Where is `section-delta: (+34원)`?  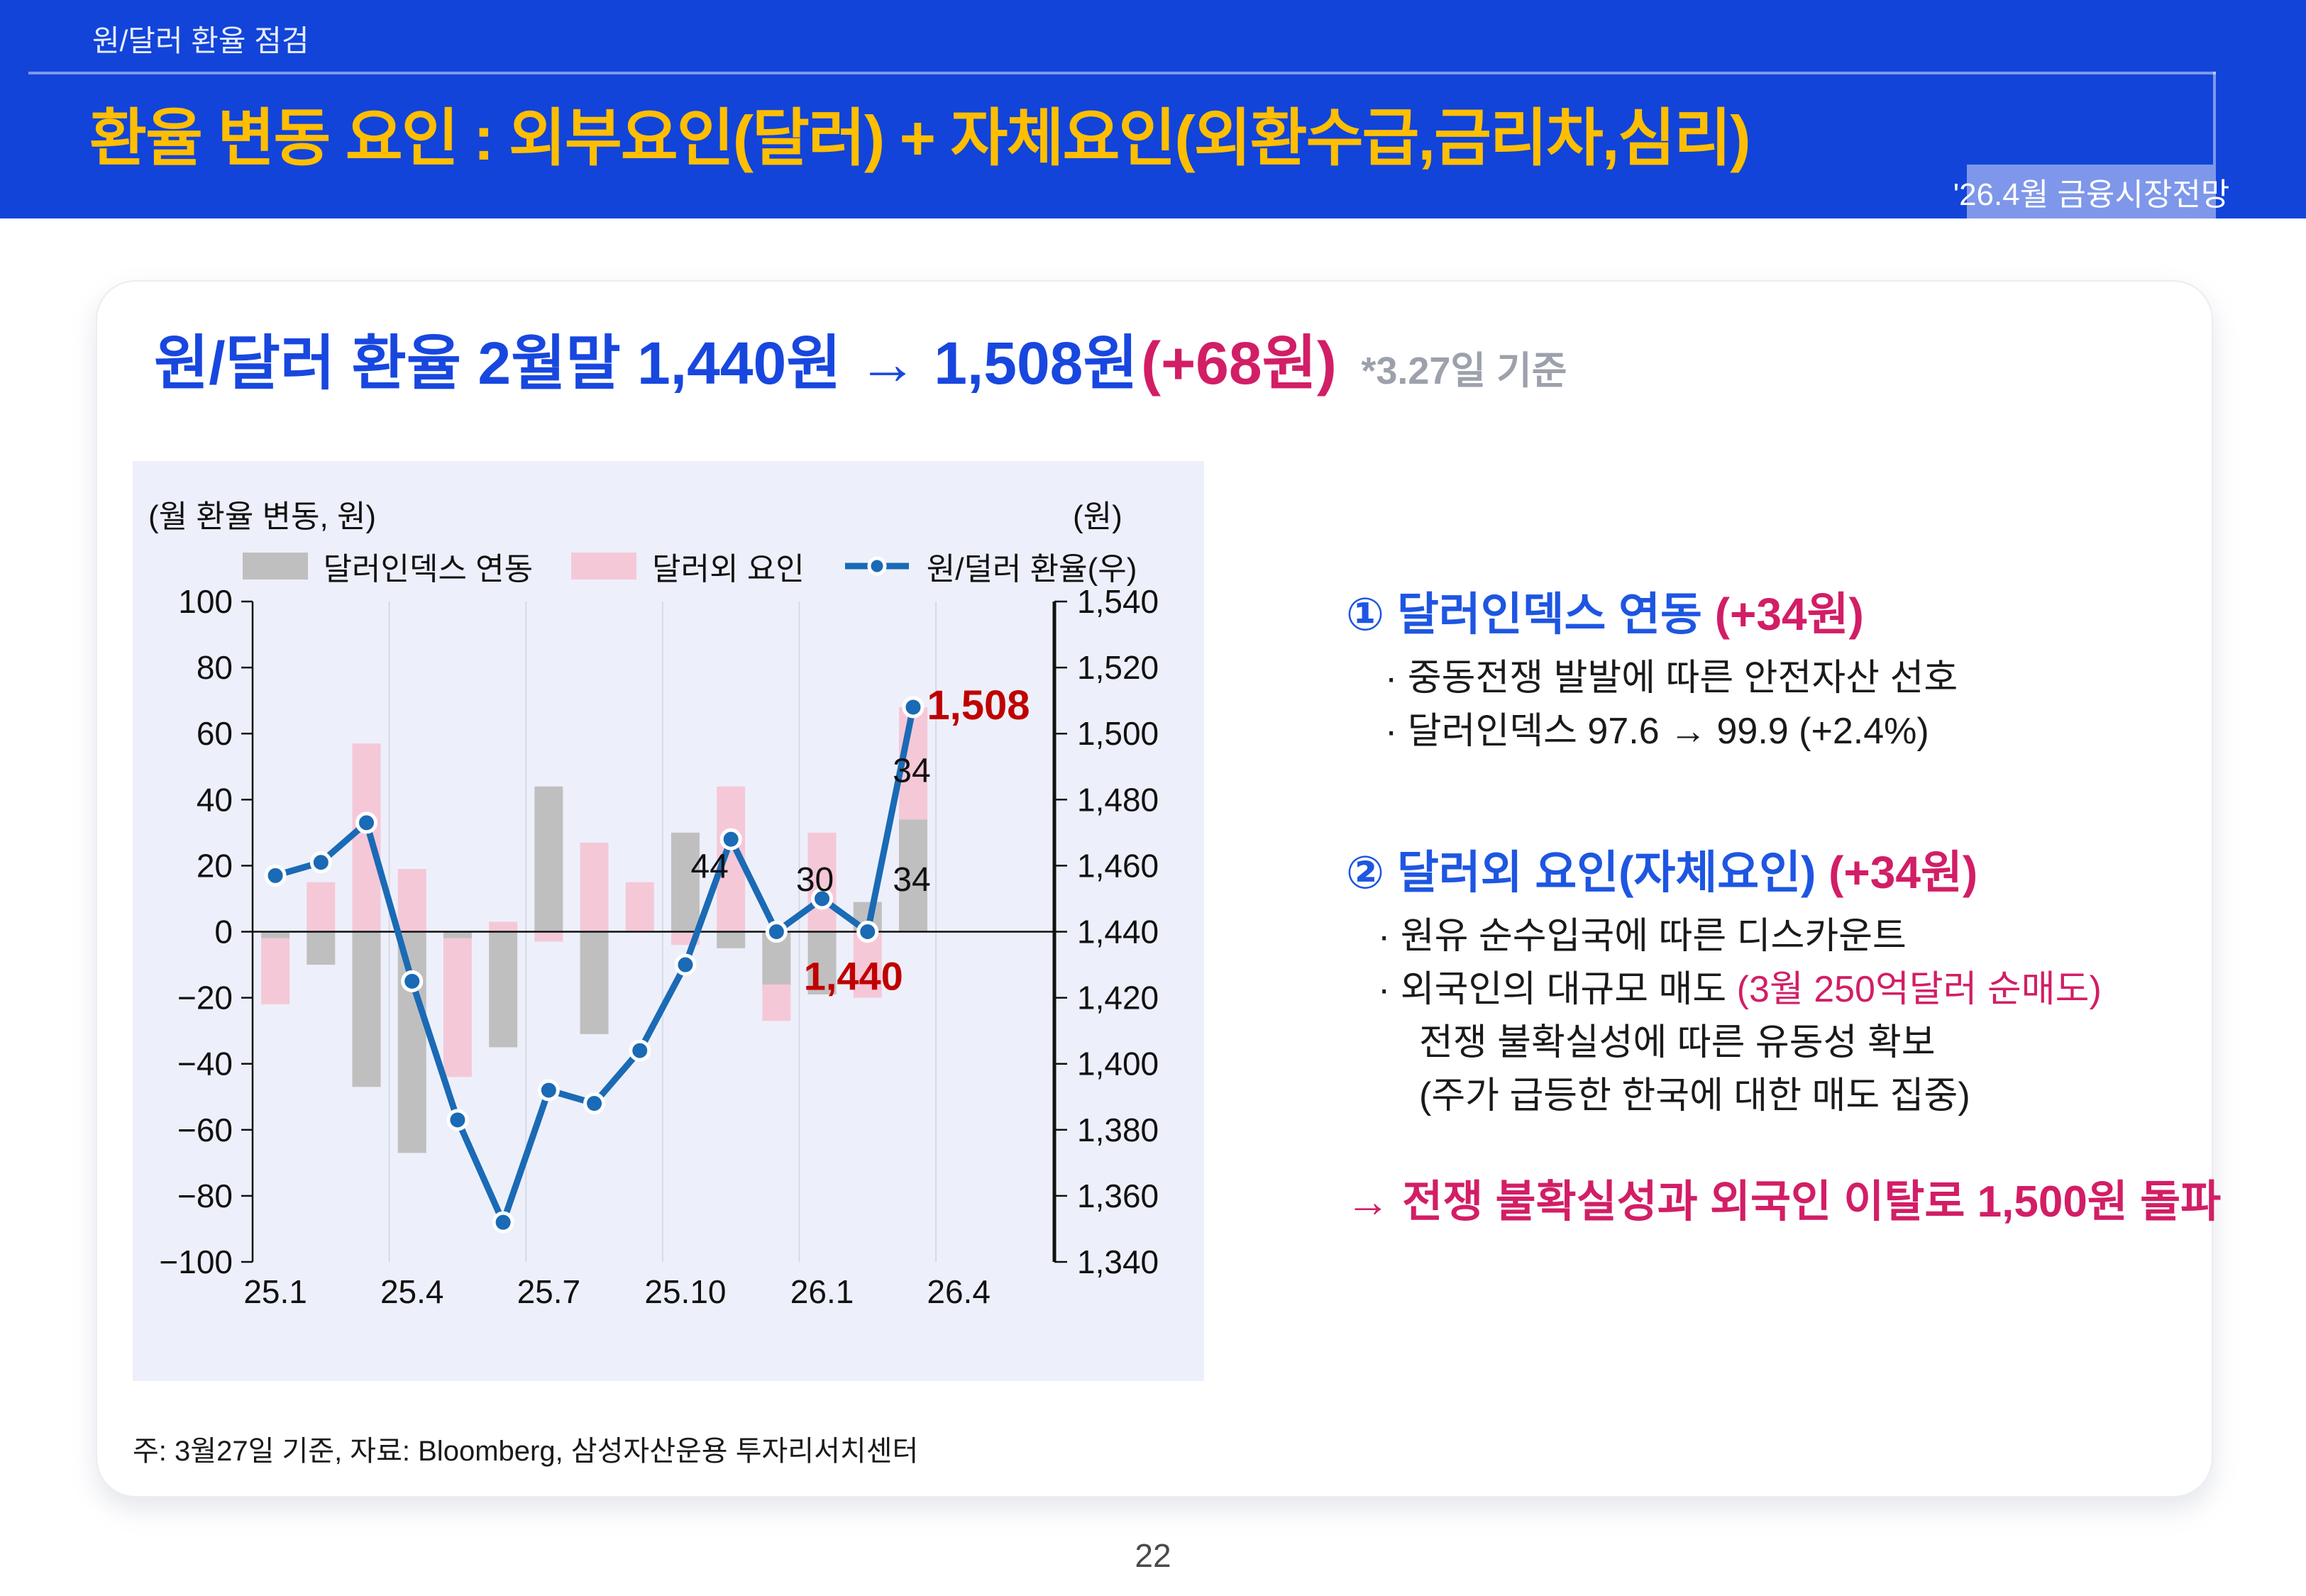 section-delta: (+34원) is located at coordinates (1903, 873).